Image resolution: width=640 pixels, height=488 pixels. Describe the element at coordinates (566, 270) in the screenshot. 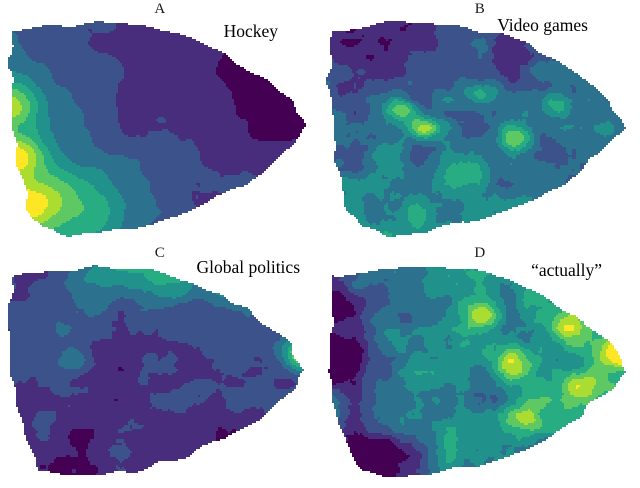

I see `panel-d-title: “actually”` at that location.